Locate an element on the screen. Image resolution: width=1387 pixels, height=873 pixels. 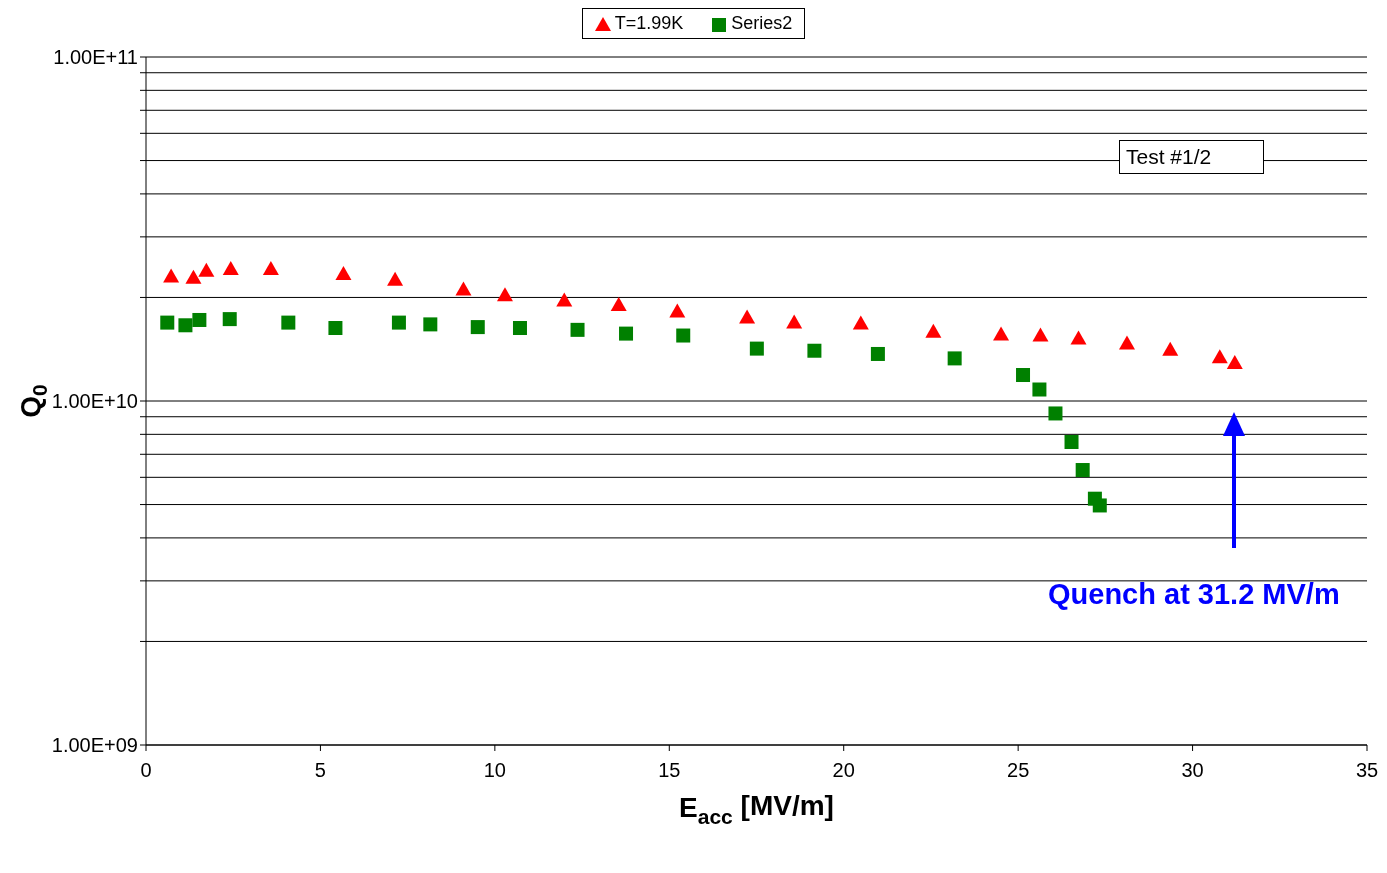
y-tick-label: 1.00E+10 is located at coordinates (94, 401).